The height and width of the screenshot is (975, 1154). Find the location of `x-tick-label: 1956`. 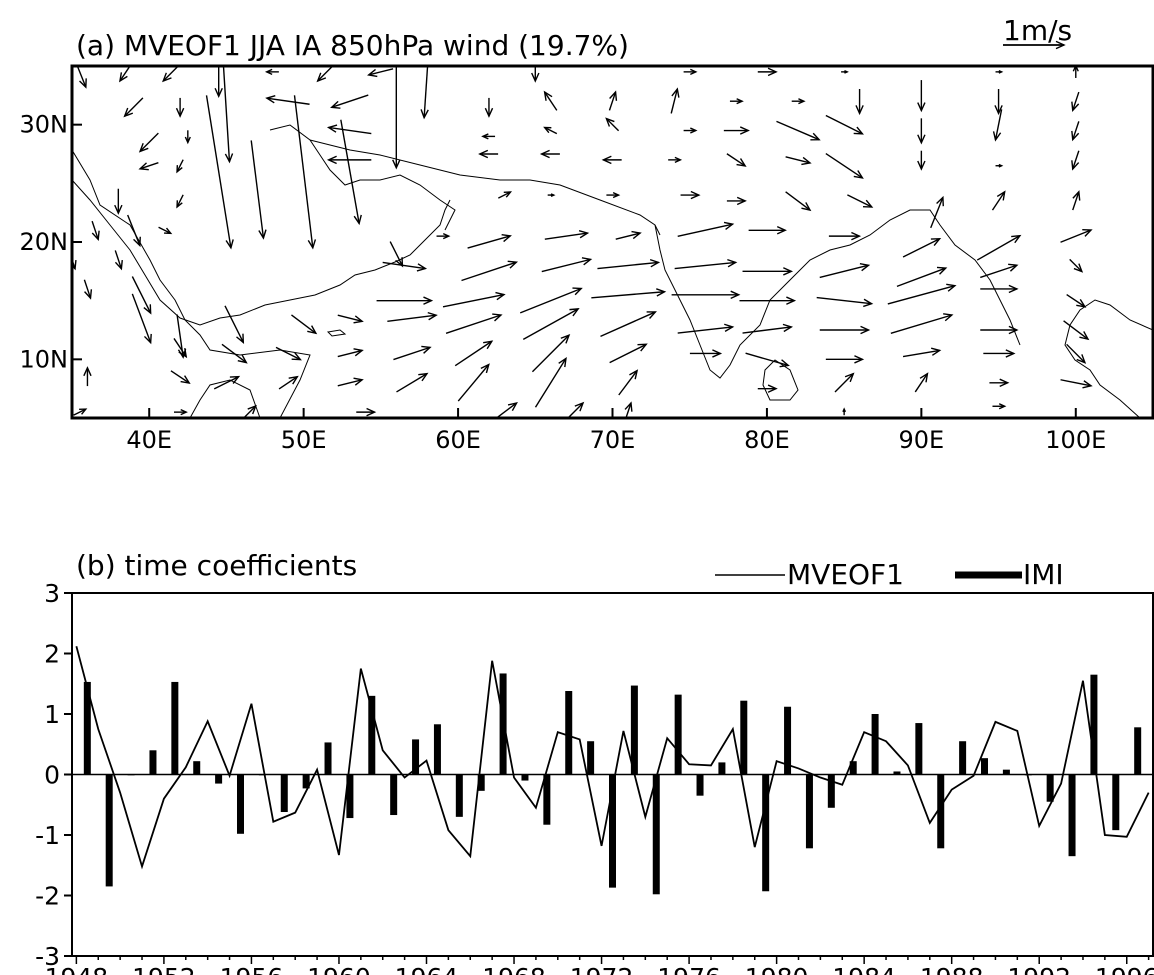

x-tick-label: 1956 is located at coordinates (252, 969).